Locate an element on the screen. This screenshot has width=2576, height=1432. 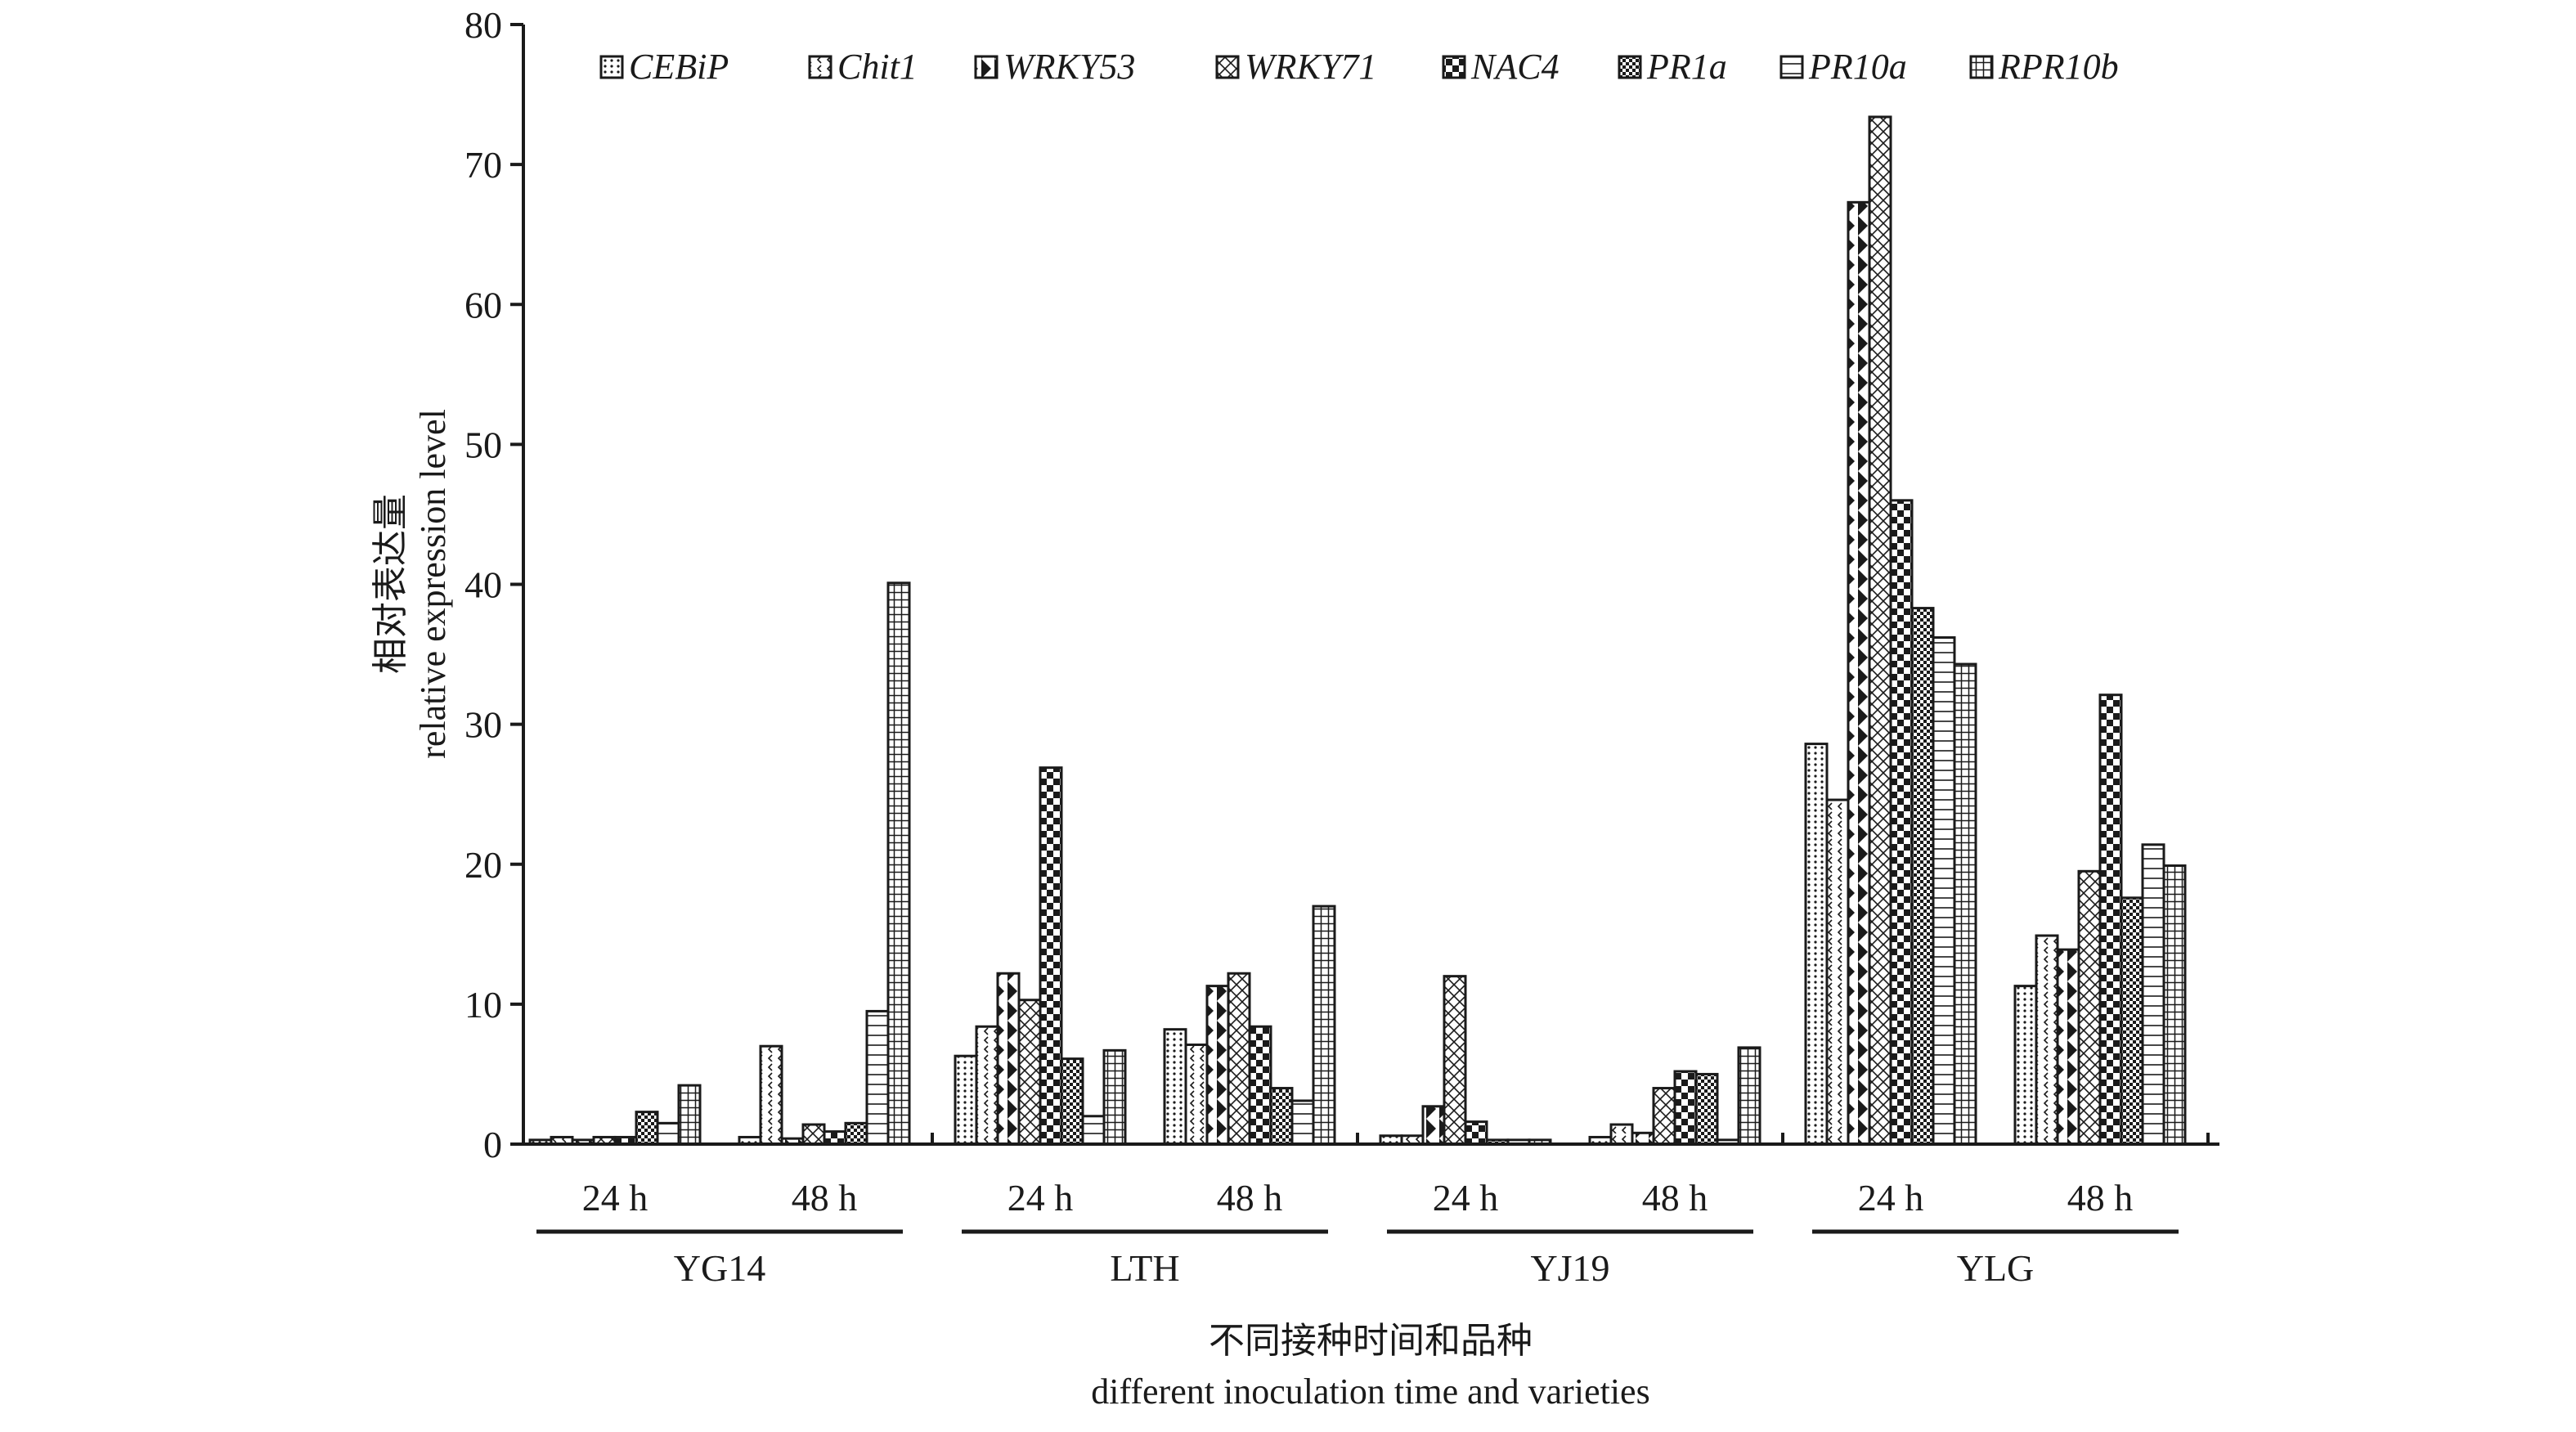
bar-pr1a-yj19-48-h is located at coordinates (1707, 1109).